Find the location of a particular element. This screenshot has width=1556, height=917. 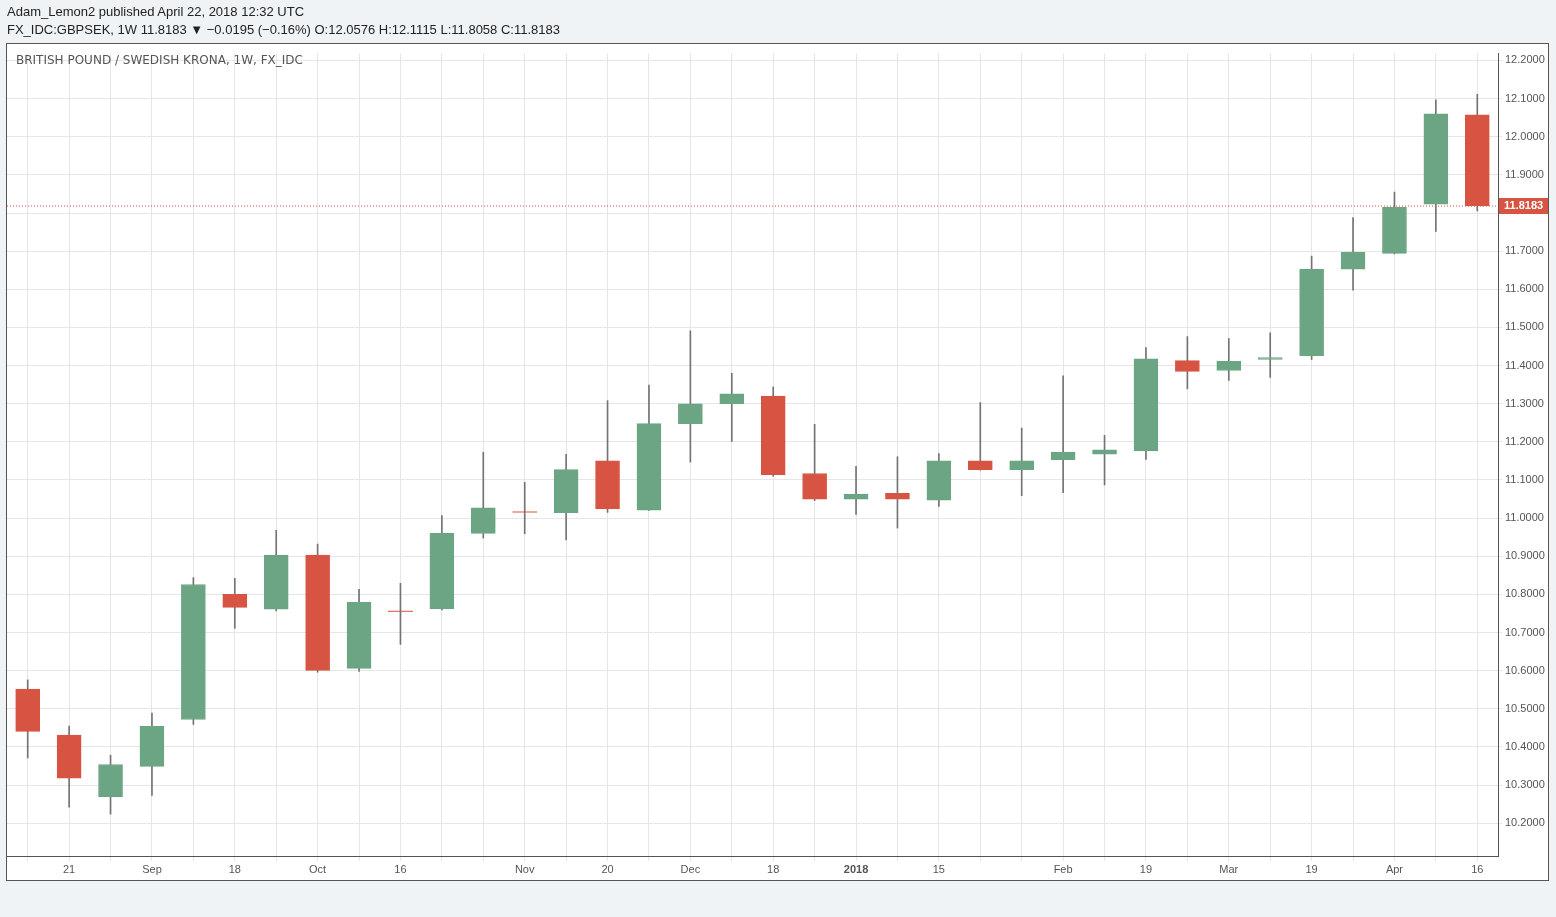

y-tick-label: 11.1000 is located at coordinates (1524, 479).